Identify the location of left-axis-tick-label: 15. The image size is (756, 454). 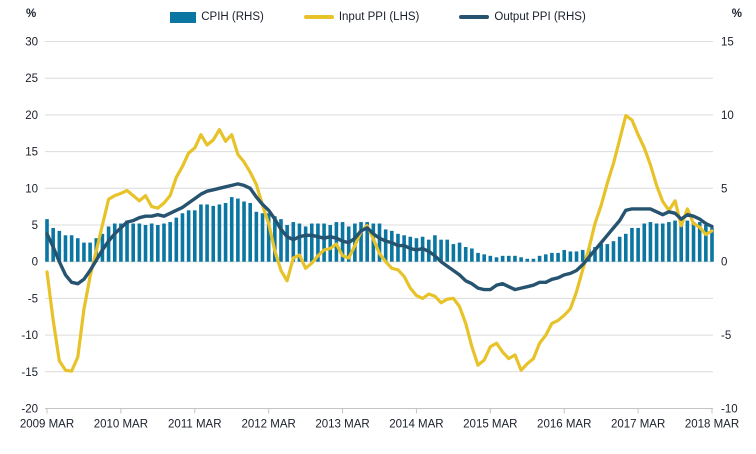
(31, 153).